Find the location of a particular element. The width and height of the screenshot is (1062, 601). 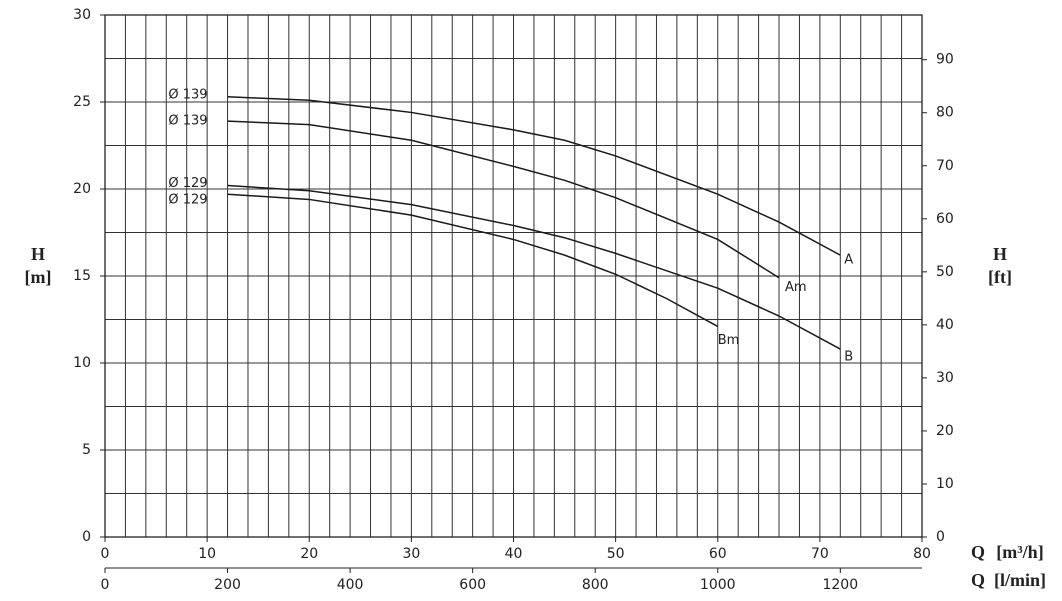

x-tick-label: 0 is located at coordinates (105, 554).